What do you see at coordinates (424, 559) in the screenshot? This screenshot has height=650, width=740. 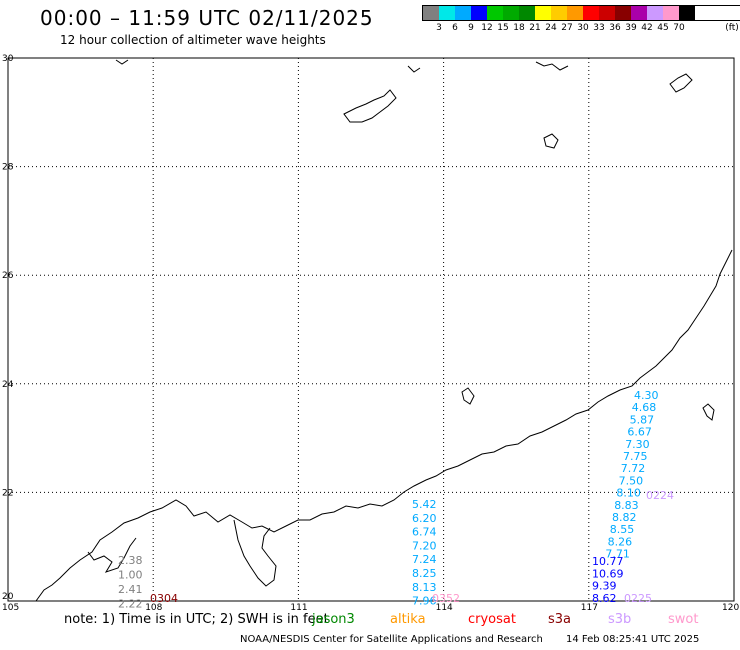 I see `wave-height-label: 7.24` at bounding box center [424, 559].